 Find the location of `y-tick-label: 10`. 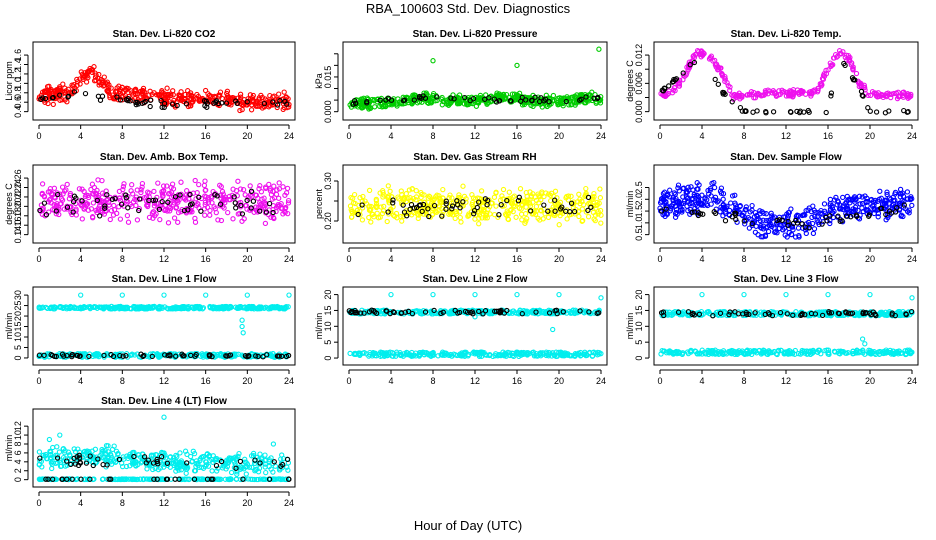

y-tick-label: 10 is located at coordinates (18, 337).